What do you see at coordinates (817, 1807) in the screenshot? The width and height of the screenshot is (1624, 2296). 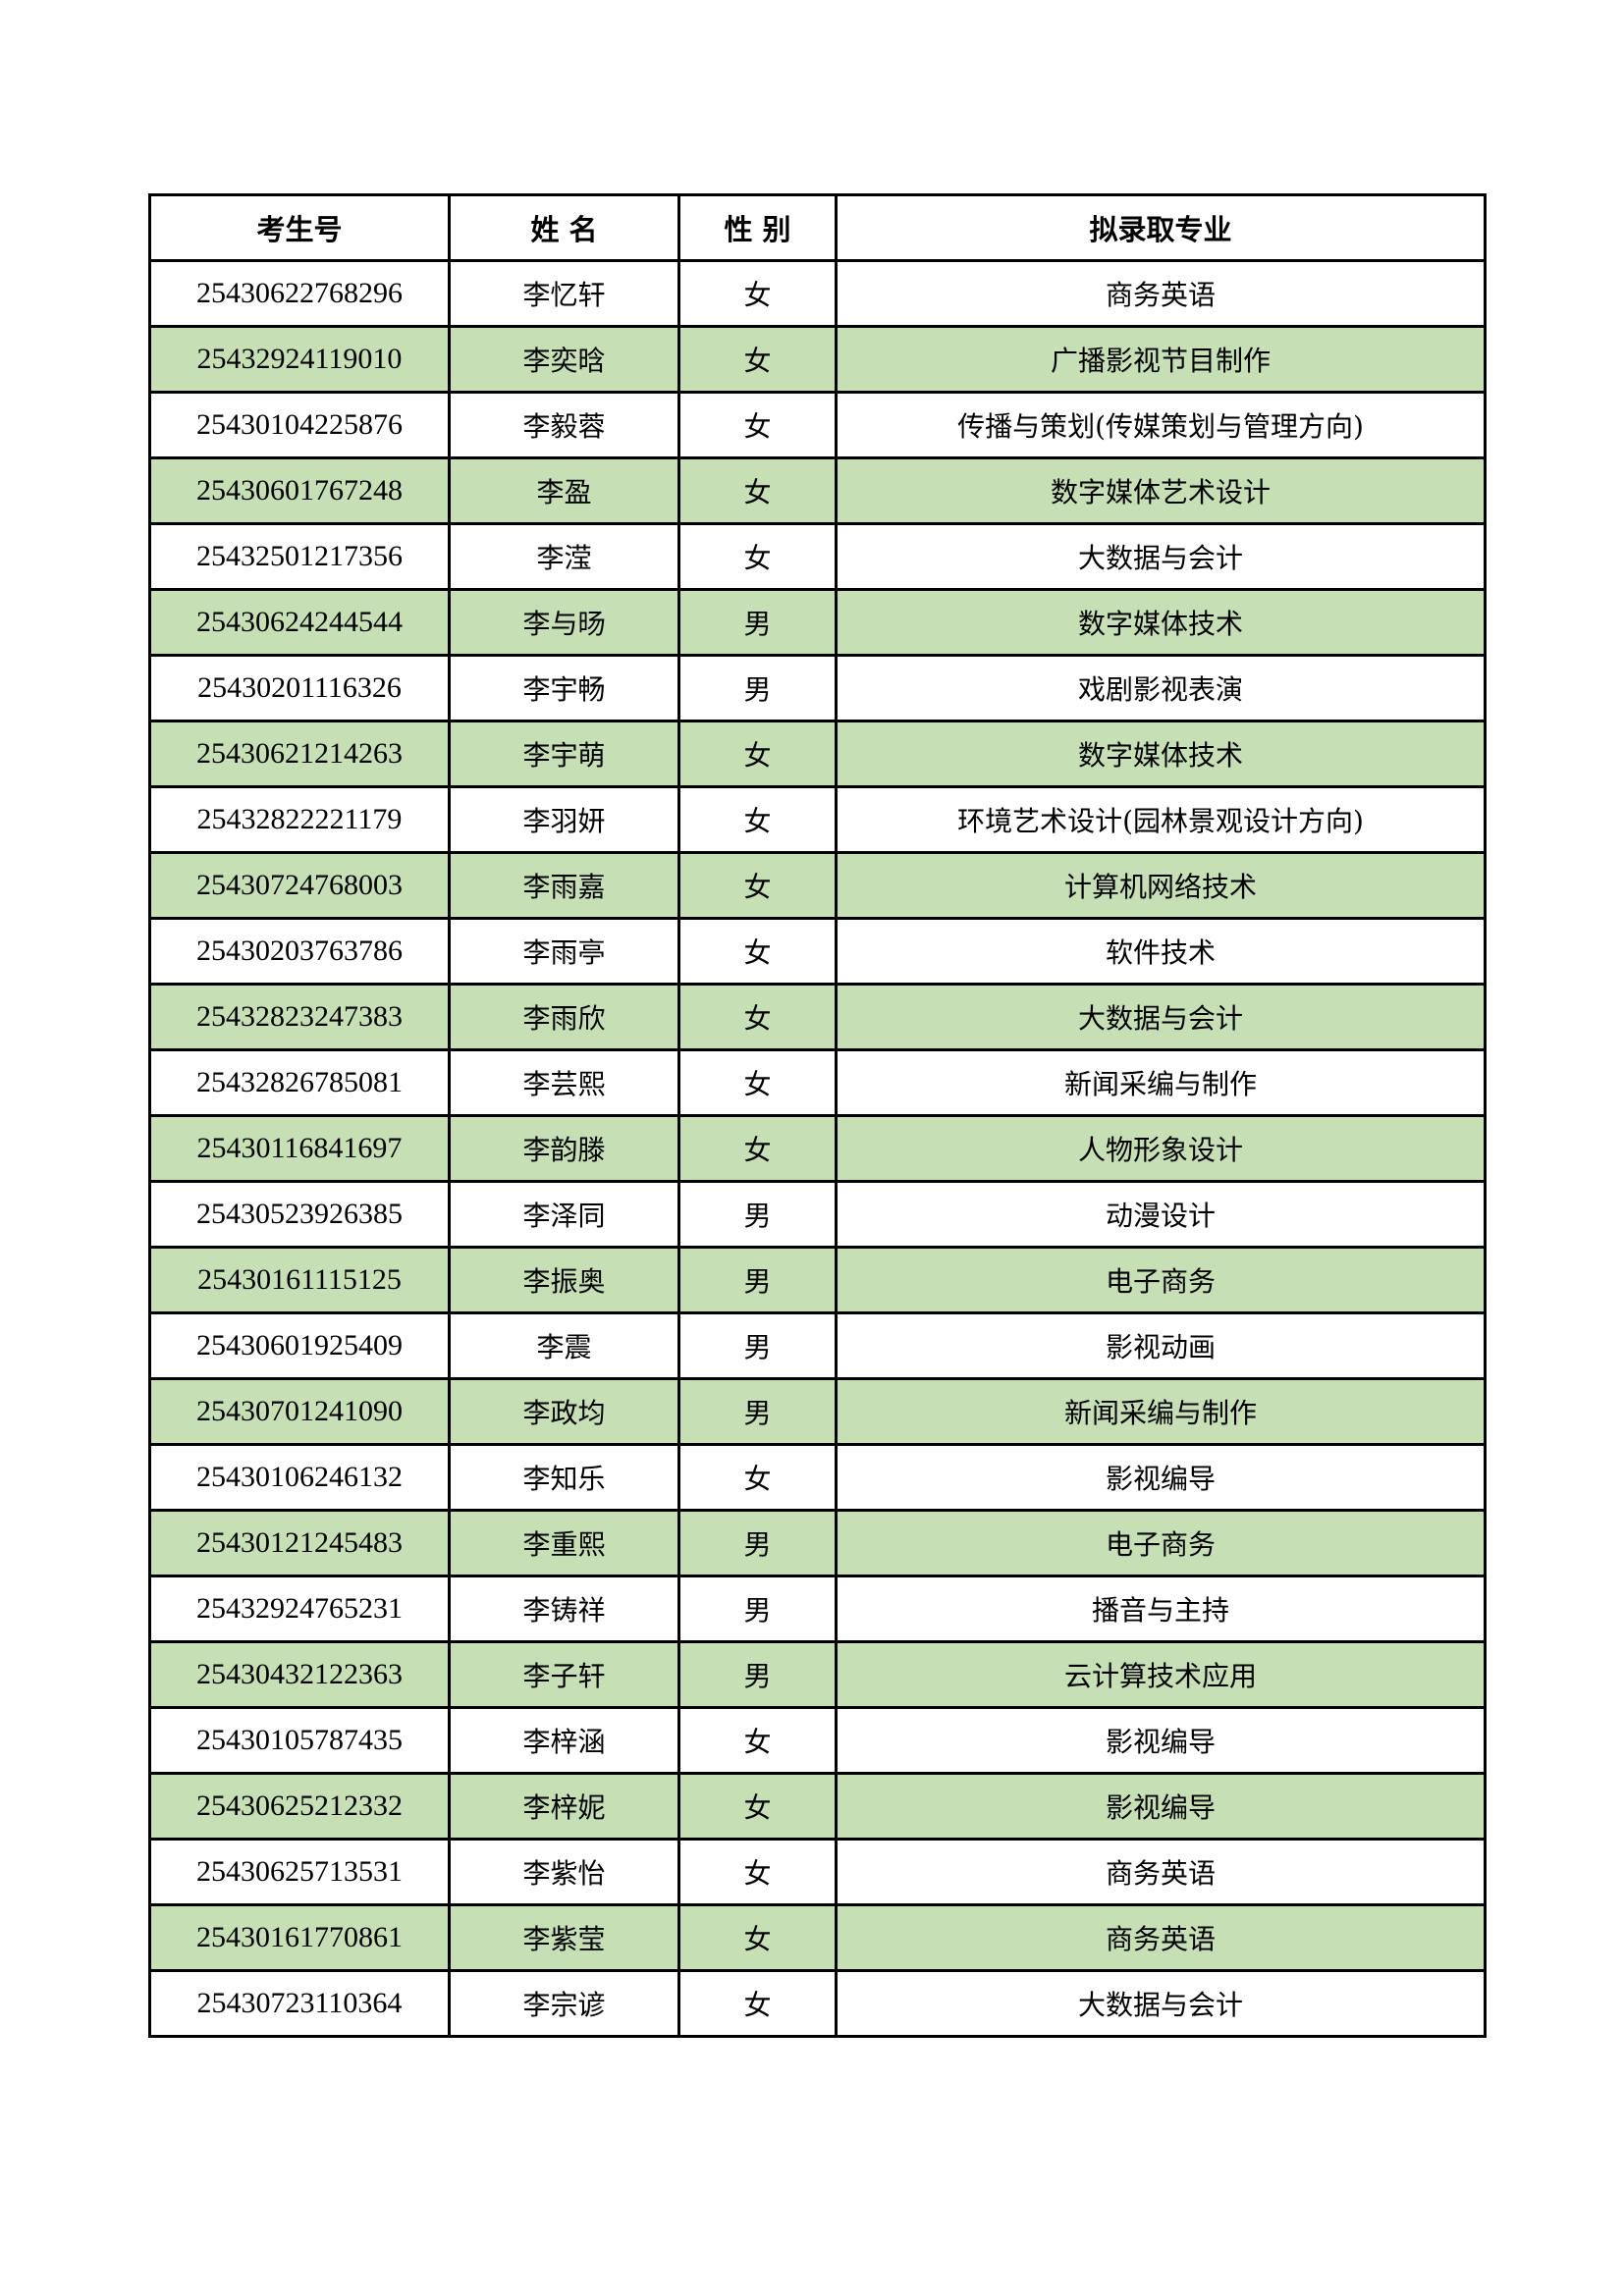 I see `table-row: 25430625212332 李梓妮女影视编导` at bounding box center [817, 1807].